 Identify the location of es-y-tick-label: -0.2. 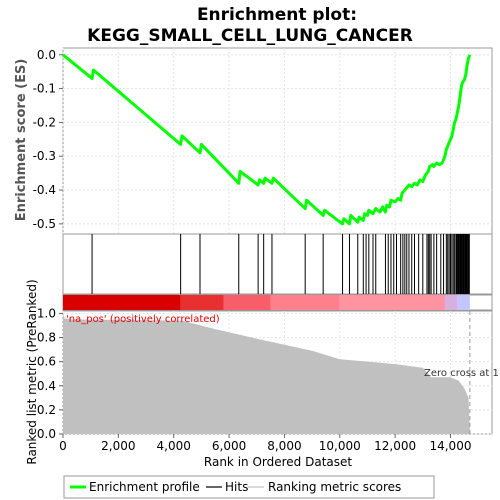
(44, 122).